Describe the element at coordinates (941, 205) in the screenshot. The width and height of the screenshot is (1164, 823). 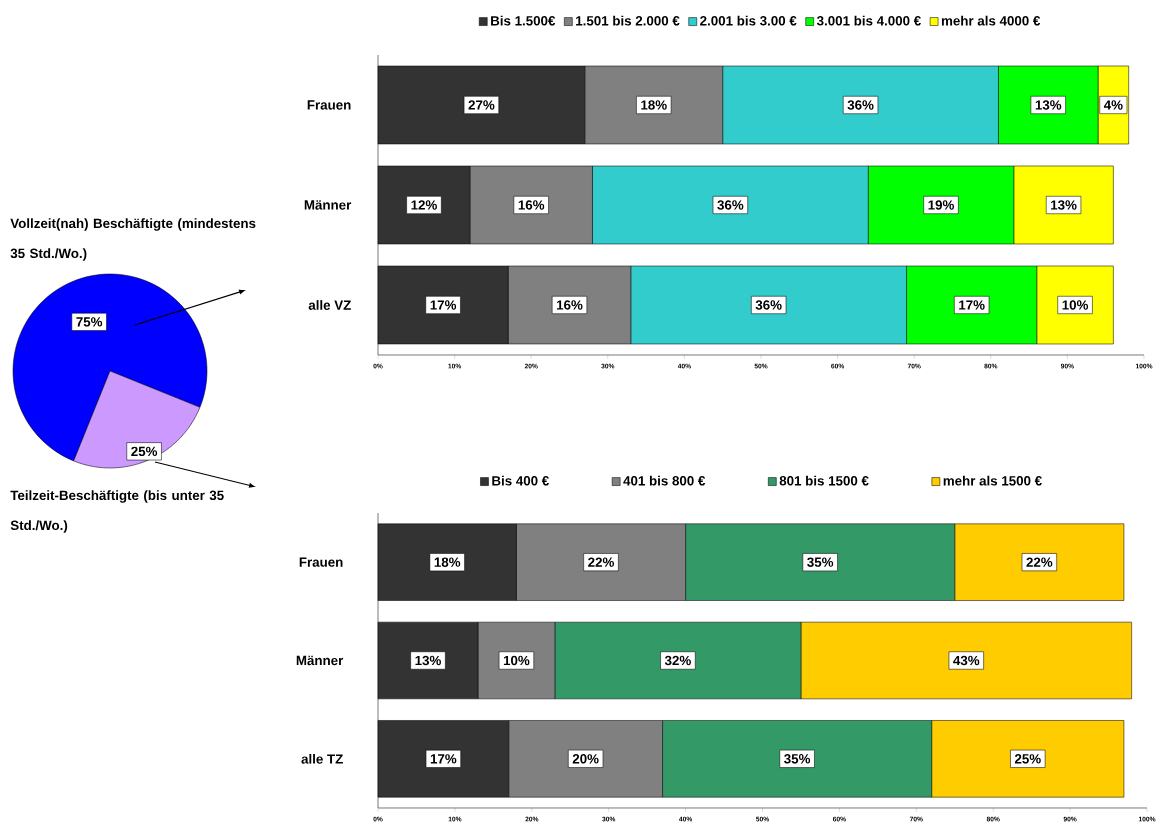
I see `data-label: 19%` at that location.